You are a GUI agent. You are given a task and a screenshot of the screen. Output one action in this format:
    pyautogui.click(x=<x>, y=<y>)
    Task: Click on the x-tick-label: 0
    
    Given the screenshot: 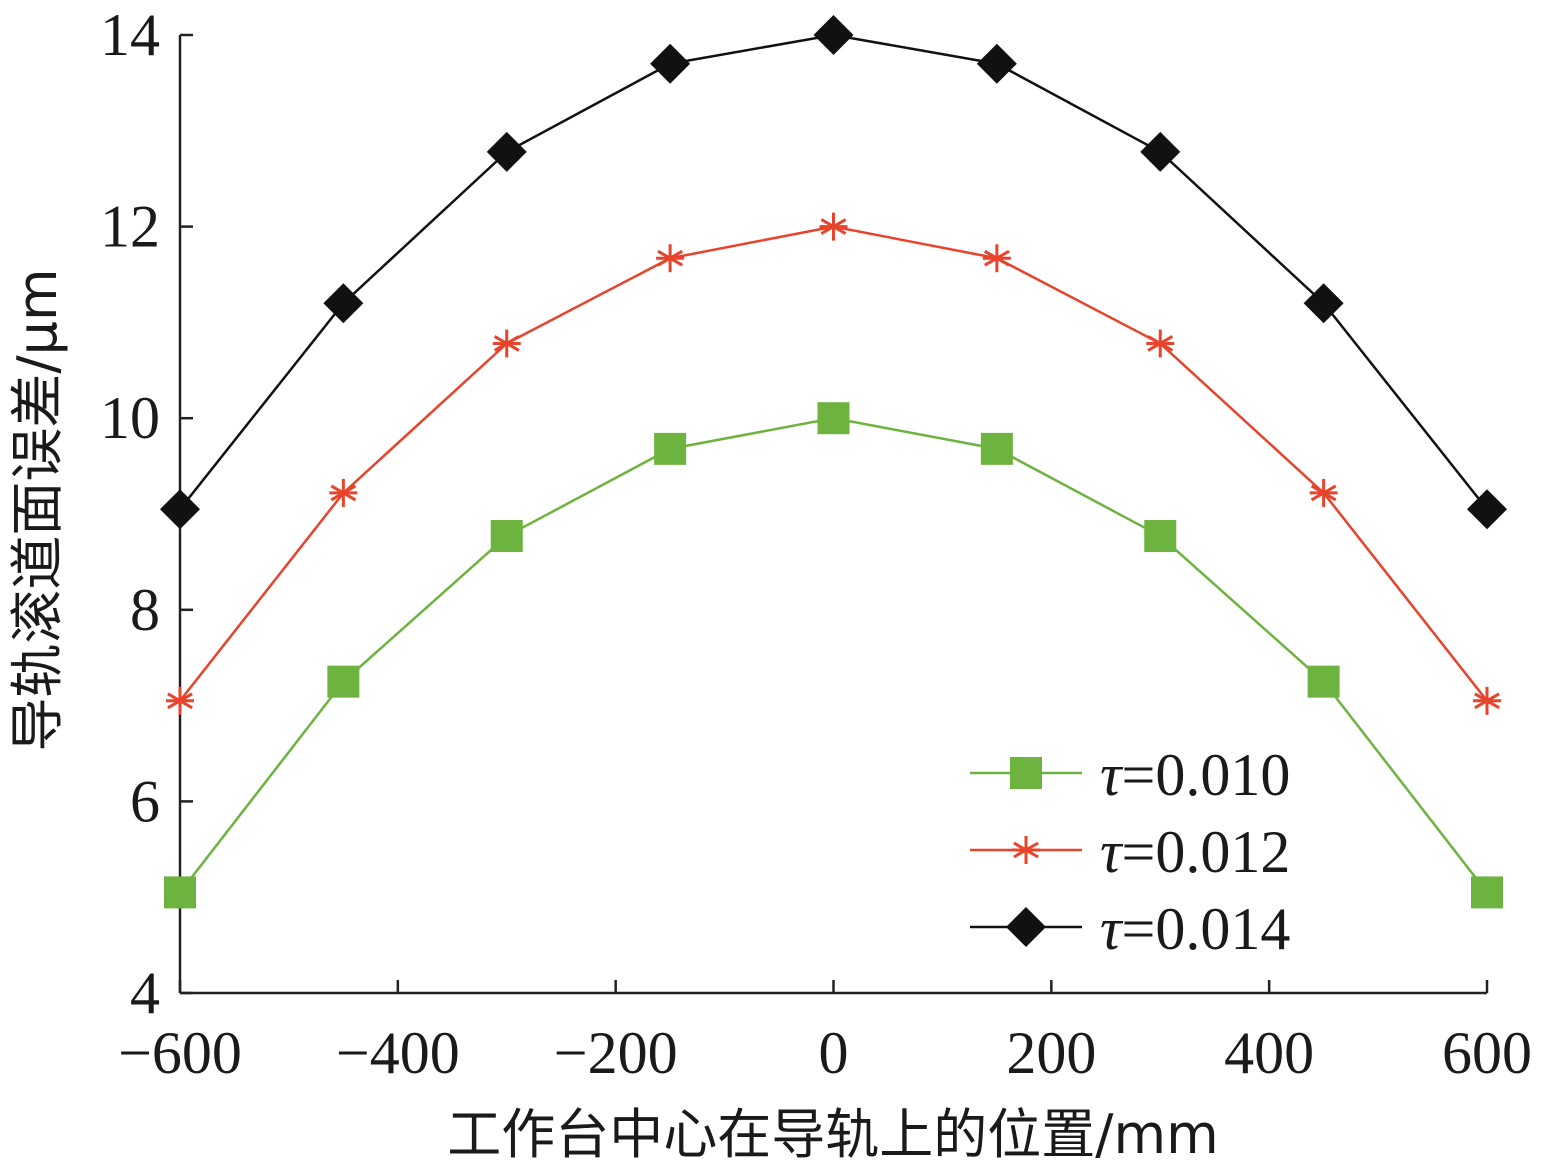 What is the action you would take?
    pyautogui.click(x=834, y=1053)
    